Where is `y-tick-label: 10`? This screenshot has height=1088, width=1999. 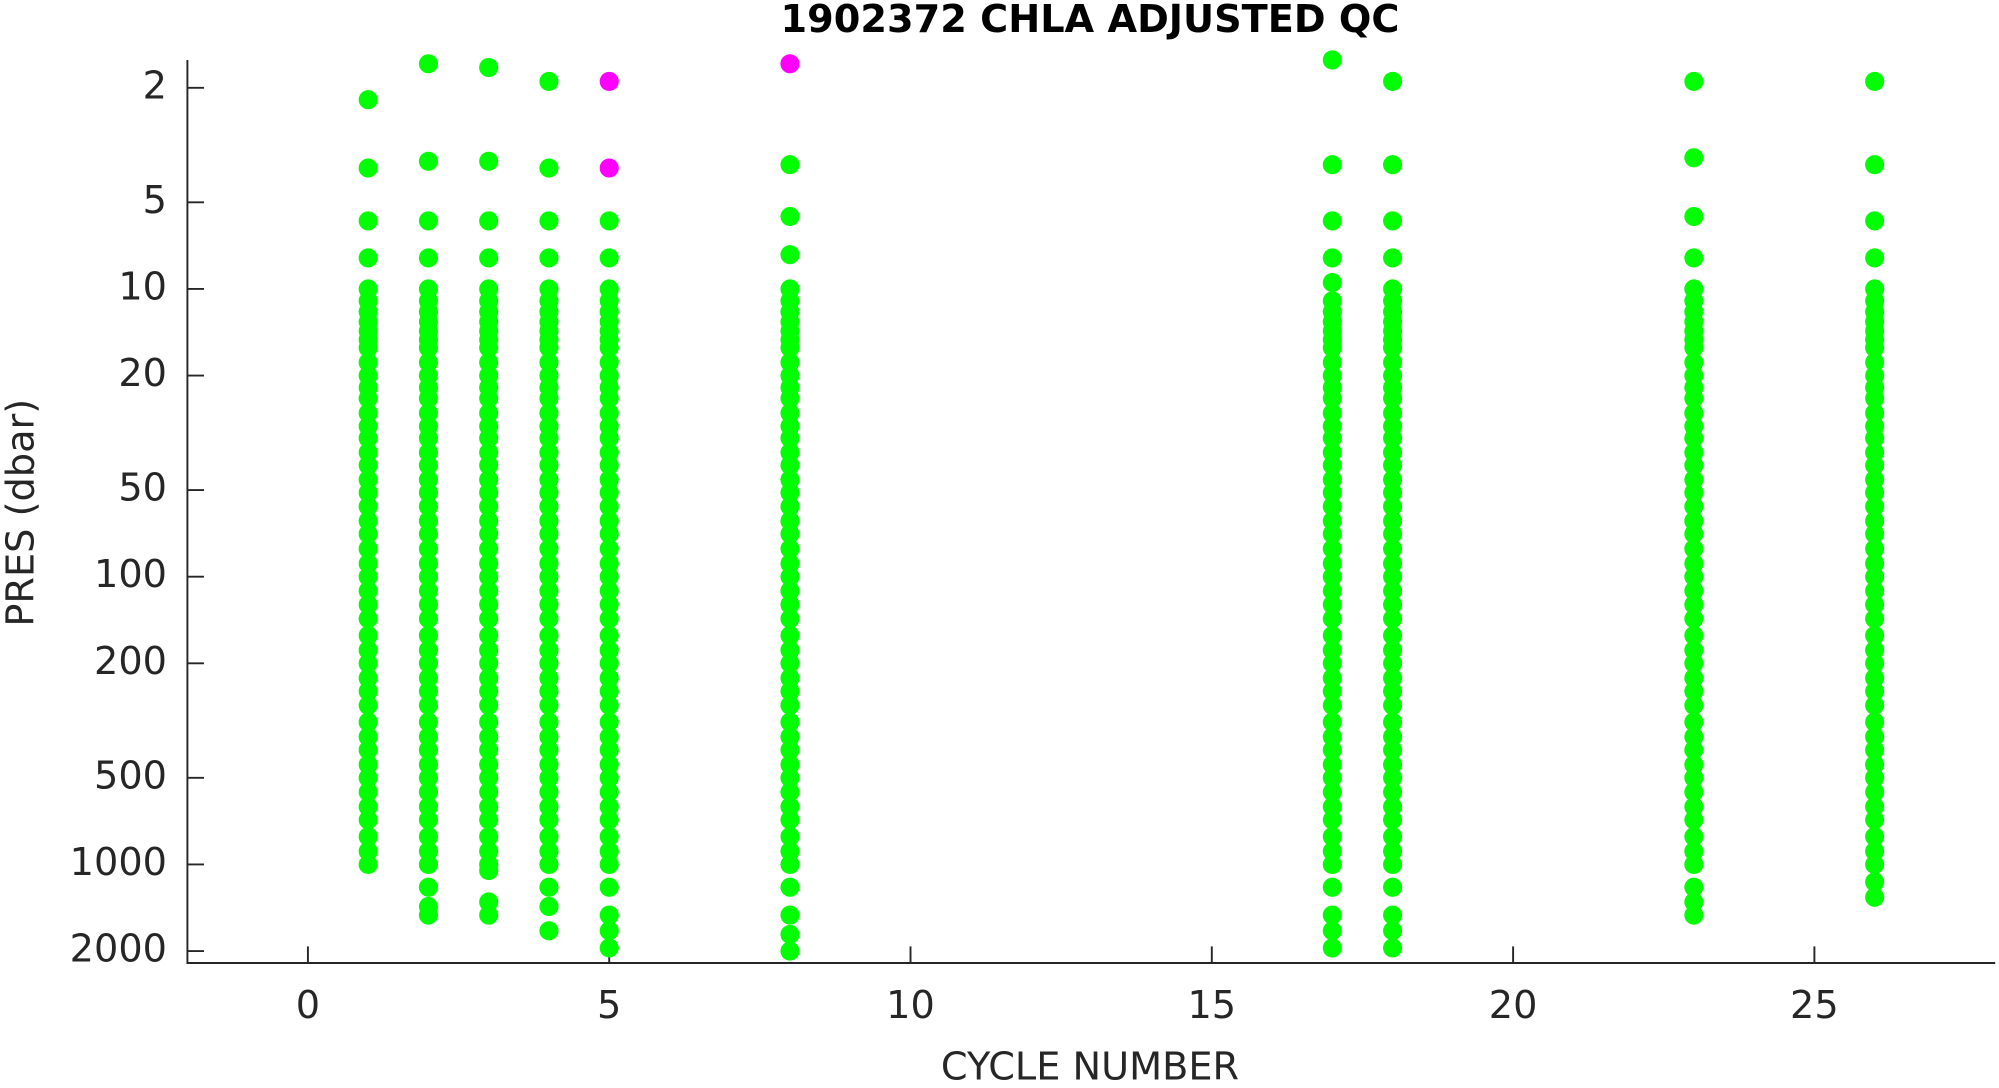 y-tick-label: 10 is located at coordinates (142, 286).